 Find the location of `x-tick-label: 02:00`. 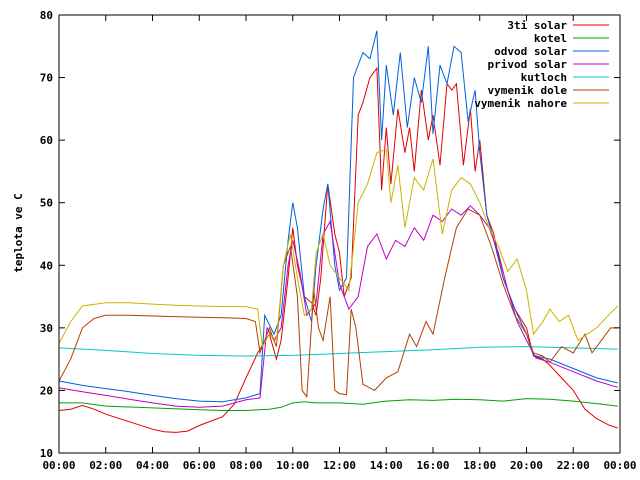

x-tick-label: 02:00 is located at coordinates (105, 465).